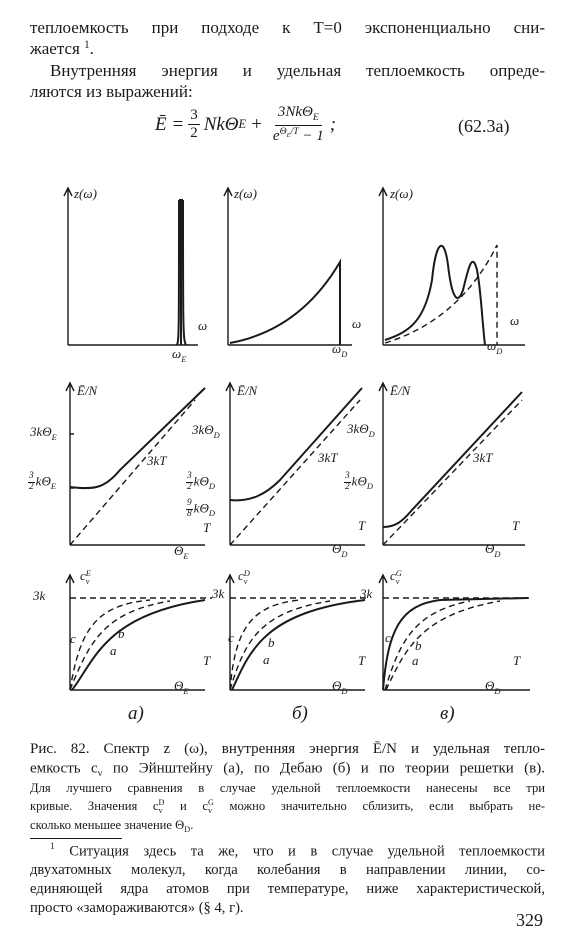  What do you see at coordinates (256, 124) in the screenshot?
I see `eq-op: +` at bounding box center [256, 124].